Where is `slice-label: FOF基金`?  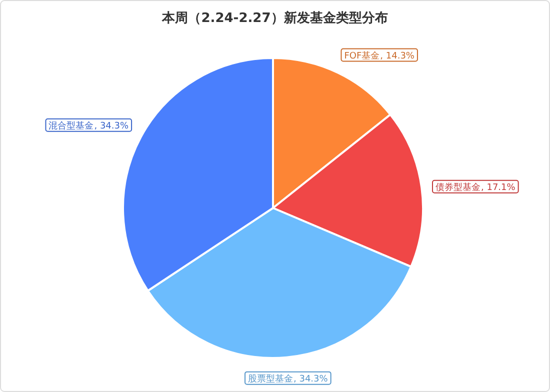
slice-label: FOF基金 is located at coordinates (362, 56).